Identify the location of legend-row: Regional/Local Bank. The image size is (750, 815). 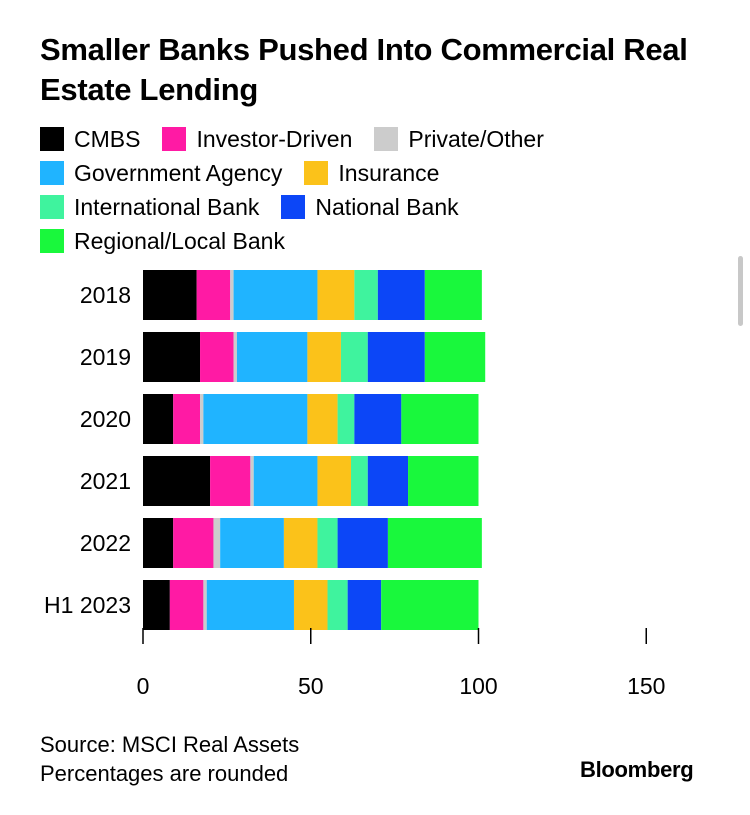
(370, 241).